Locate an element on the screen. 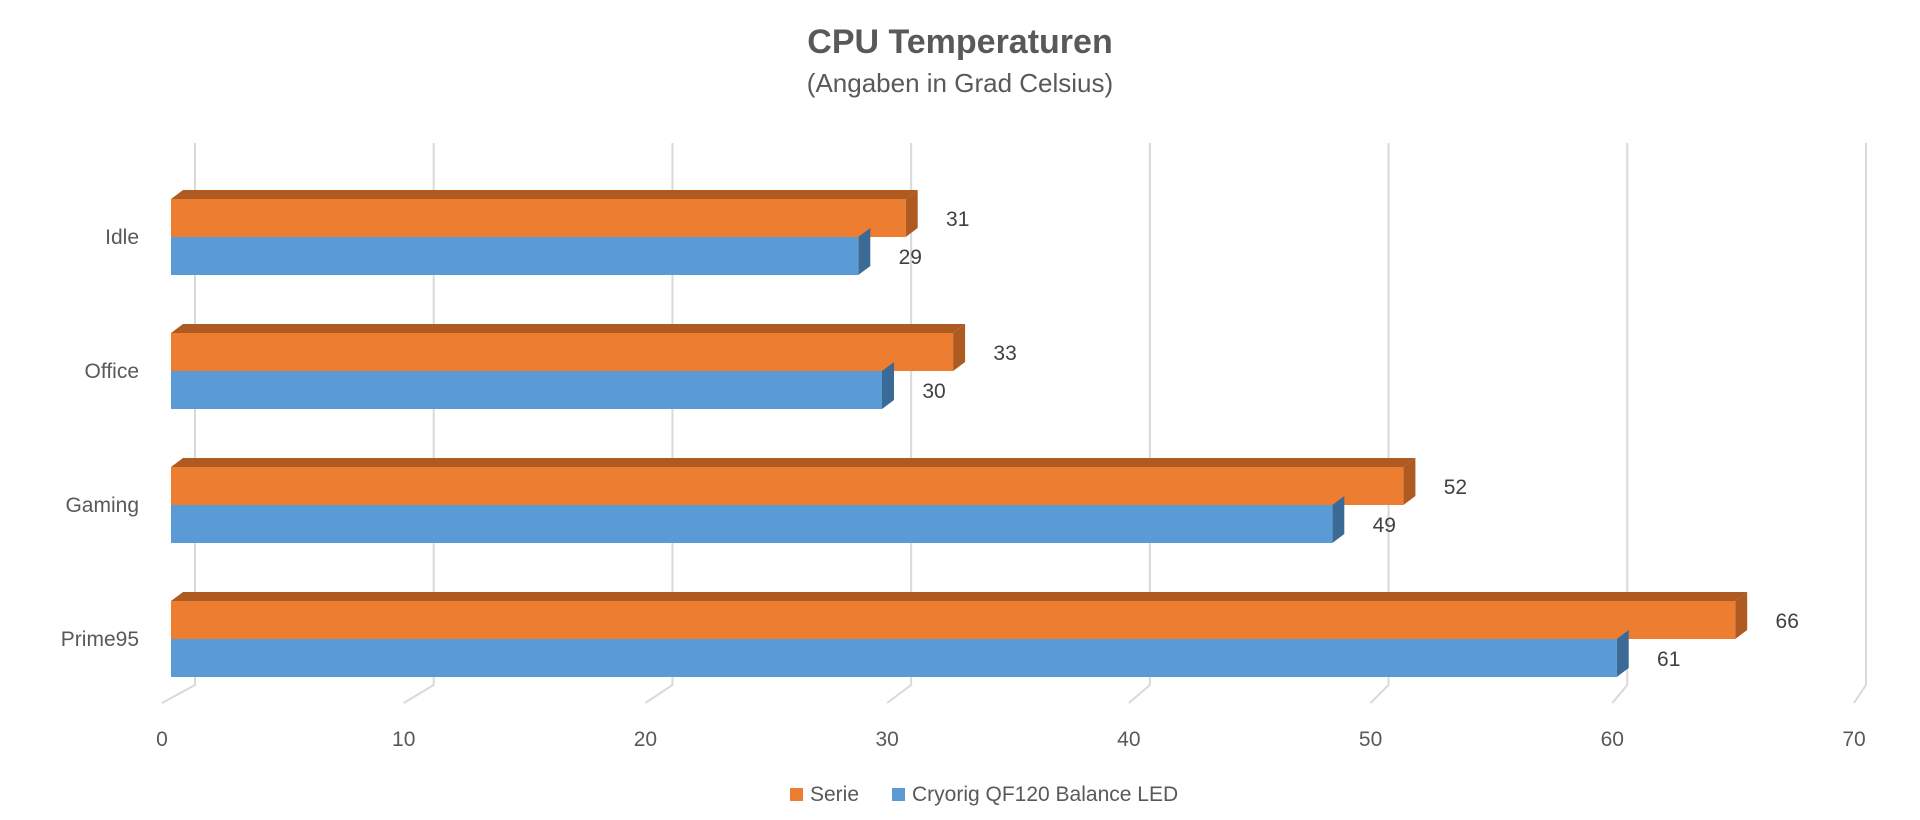  data-label: 52 is located at coordinates (1455, 487).